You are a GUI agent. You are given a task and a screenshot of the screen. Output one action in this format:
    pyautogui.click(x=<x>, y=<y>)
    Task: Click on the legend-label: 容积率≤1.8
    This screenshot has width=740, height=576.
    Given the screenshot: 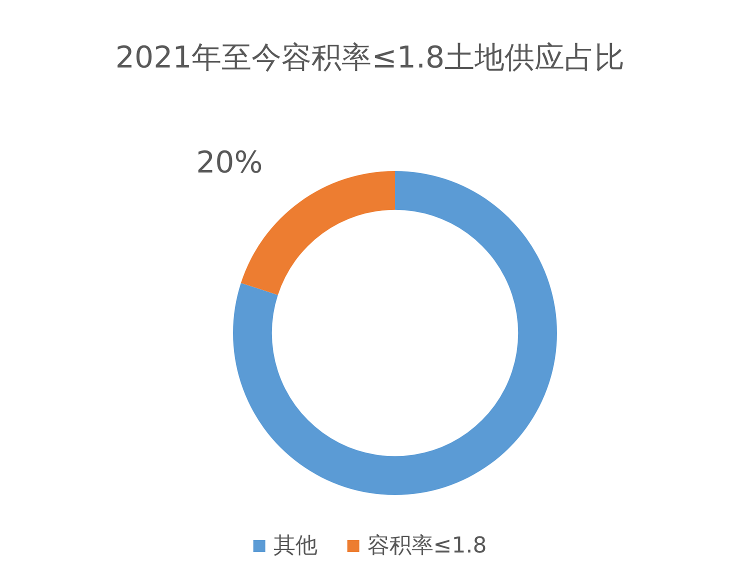 What is the action you would take?
    pyautogui.click(x=427, y=546)
    